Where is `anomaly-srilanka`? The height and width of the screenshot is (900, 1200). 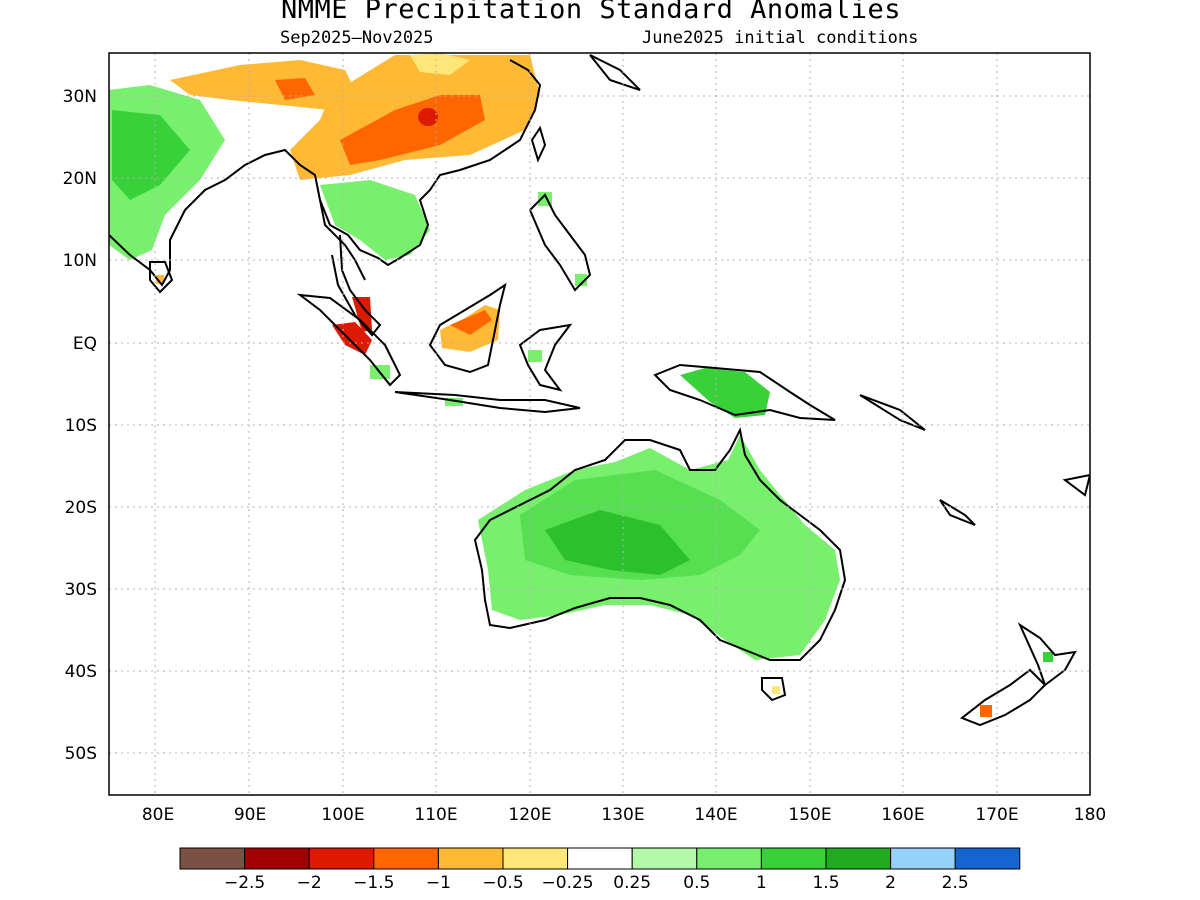
anomaly-srilanka is located at coordinates (160, 279).